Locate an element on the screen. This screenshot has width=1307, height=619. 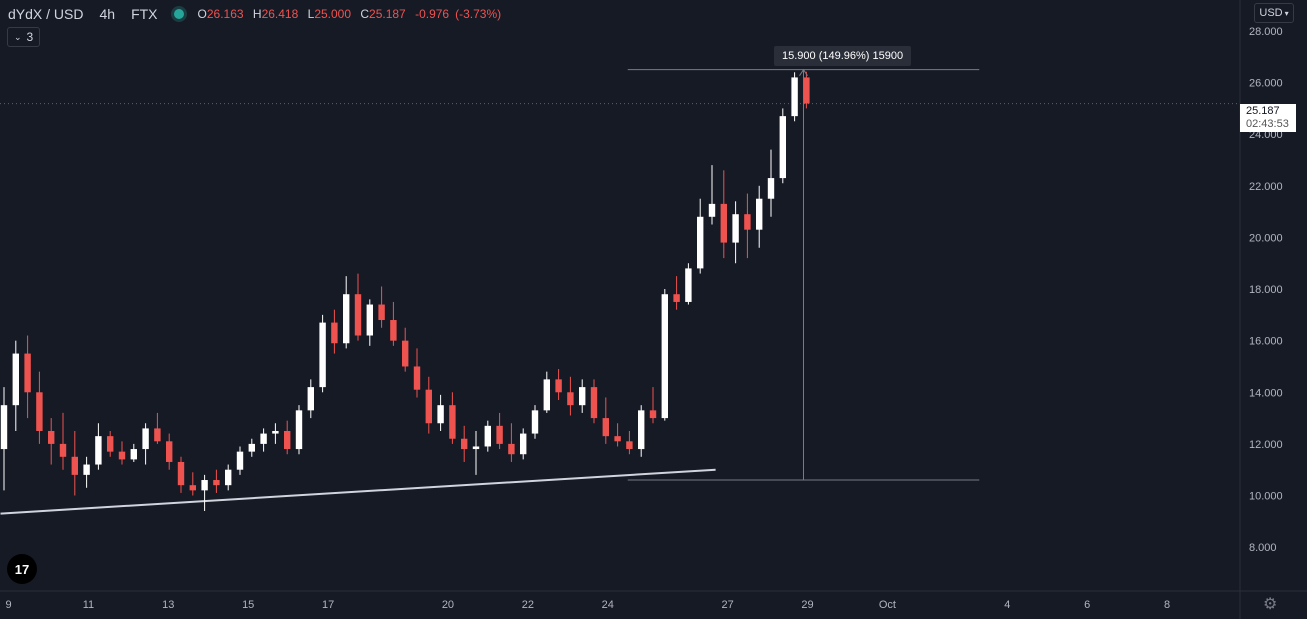
price-tick-label: 8.000 is located at coordinates (1263, 548).